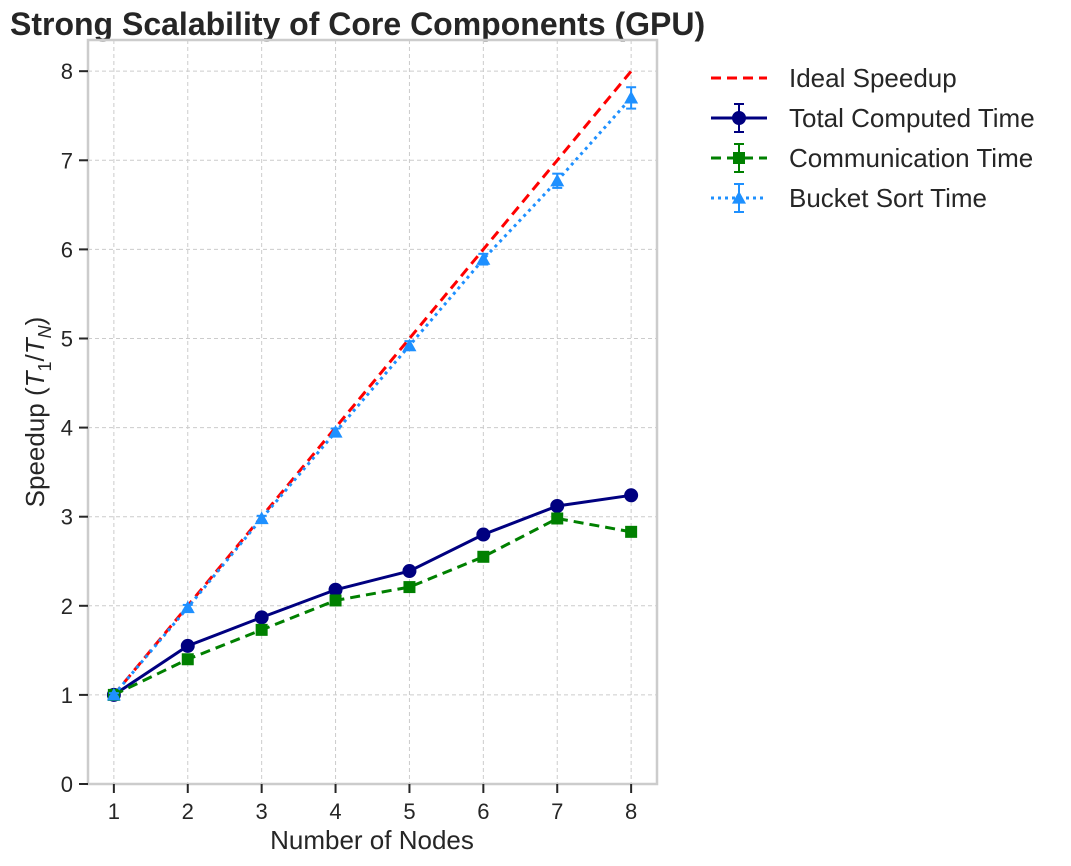 Image resolution: width=1071 pixels, height=866 pixels. Describe the element at coordinates (888, 198) in the screenshot. I see `legend-label: Bucket Sort Time` at that location.